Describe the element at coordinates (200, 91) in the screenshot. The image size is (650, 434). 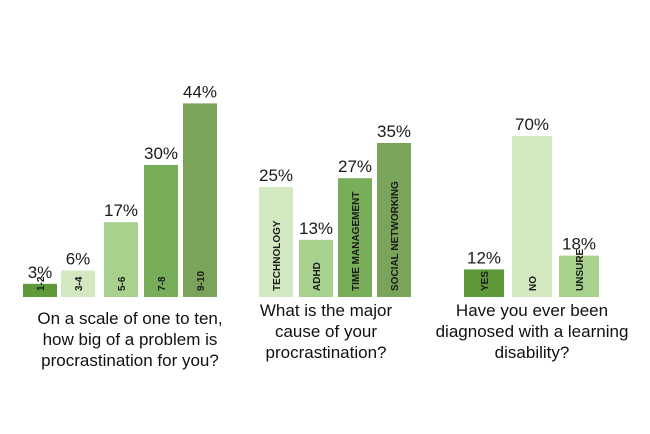
I see `scale-value-label-9-10: 44%` at that location.